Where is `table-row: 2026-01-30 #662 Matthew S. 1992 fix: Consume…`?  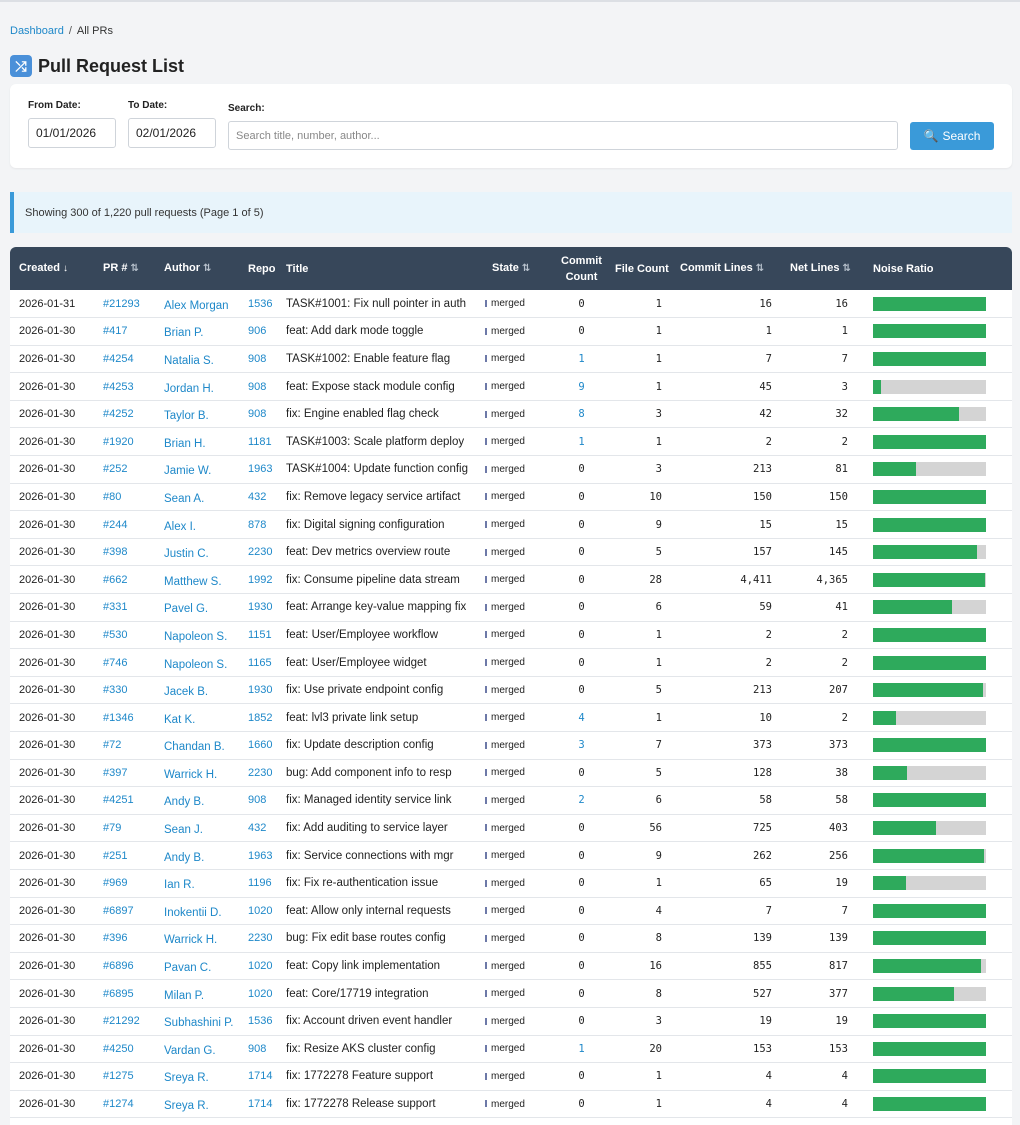
table-row: 2026-01-30 #662 Matthew S. 1992 fix: Consume… is located at coordinates (511, 580).